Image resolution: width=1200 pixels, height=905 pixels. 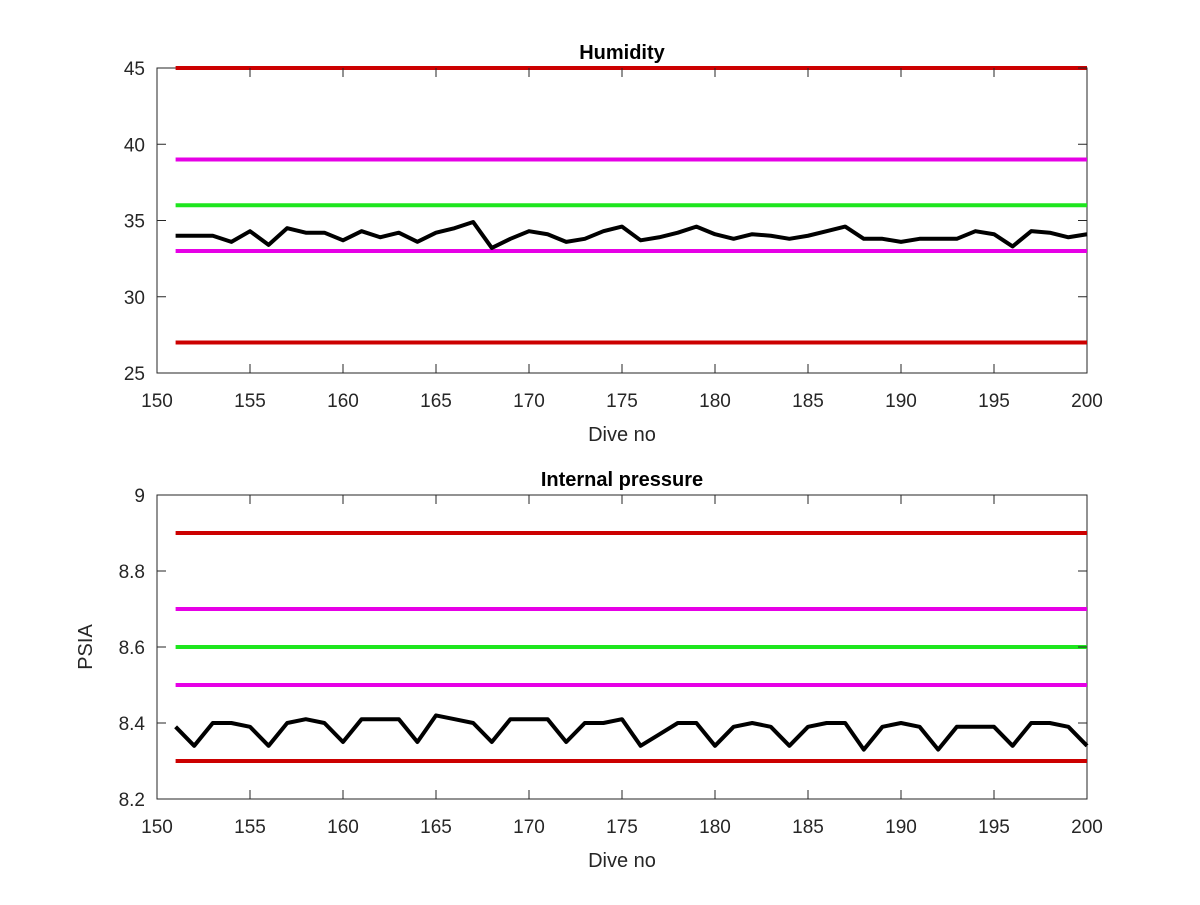 I want to click on y-tick-label: 25, so click(x=134, y=374).